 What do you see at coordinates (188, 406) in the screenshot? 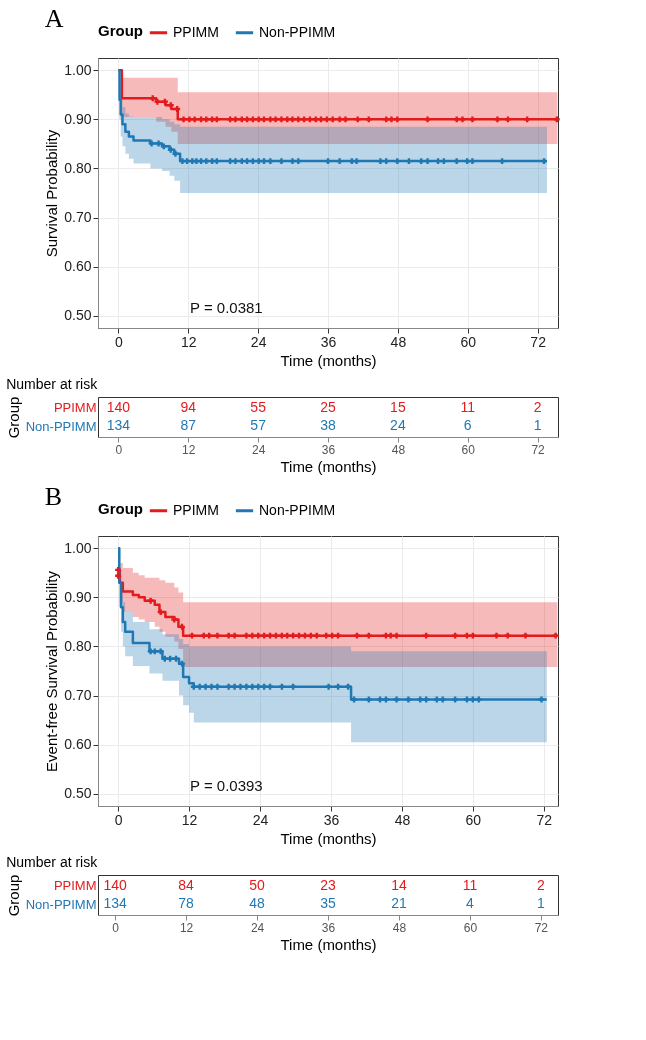
I see `data-label: 94` at bounding box center [188, 406].